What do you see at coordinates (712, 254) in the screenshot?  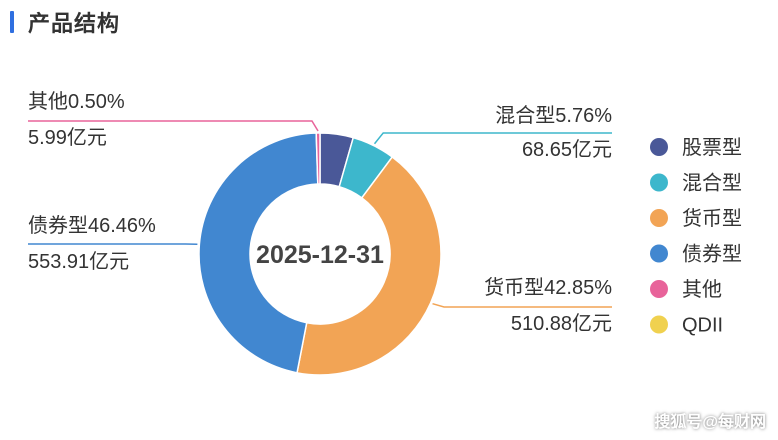 I see `legend-label-3: 债券型` at bounding box center [712, 254].